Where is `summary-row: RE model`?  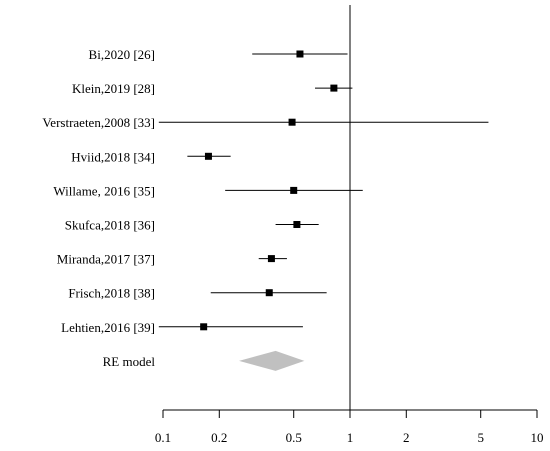 summary-row: RE model is located at coordinates (204, 360).